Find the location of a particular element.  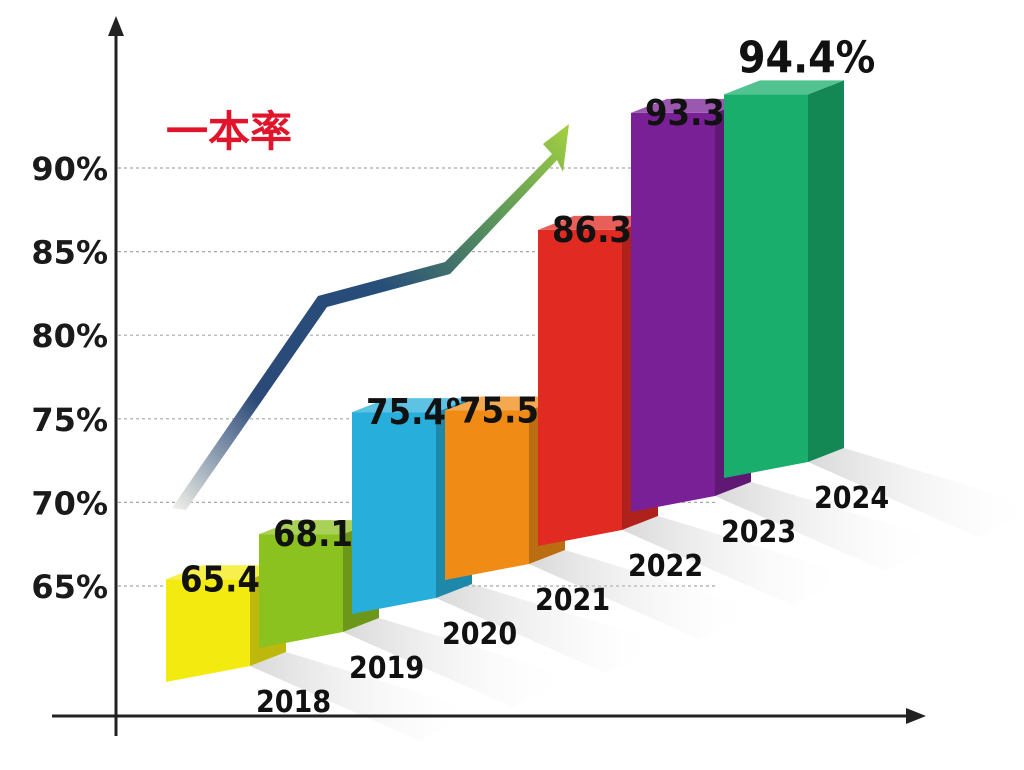

bar-2024 is located at coordinates (784, 279).